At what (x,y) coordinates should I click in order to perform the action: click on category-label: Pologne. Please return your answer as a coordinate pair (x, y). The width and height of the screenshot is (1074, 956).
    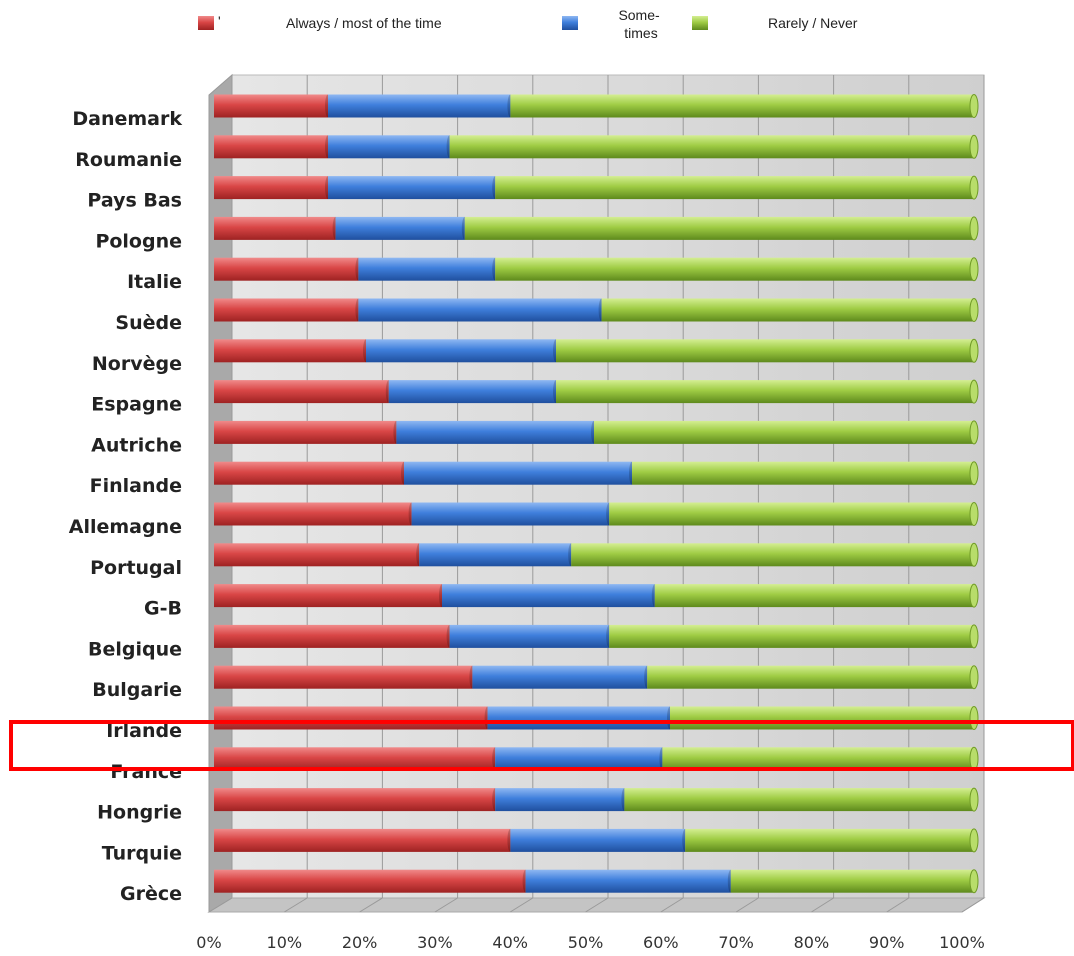
    Looking at the image, I should click on (138, 241).